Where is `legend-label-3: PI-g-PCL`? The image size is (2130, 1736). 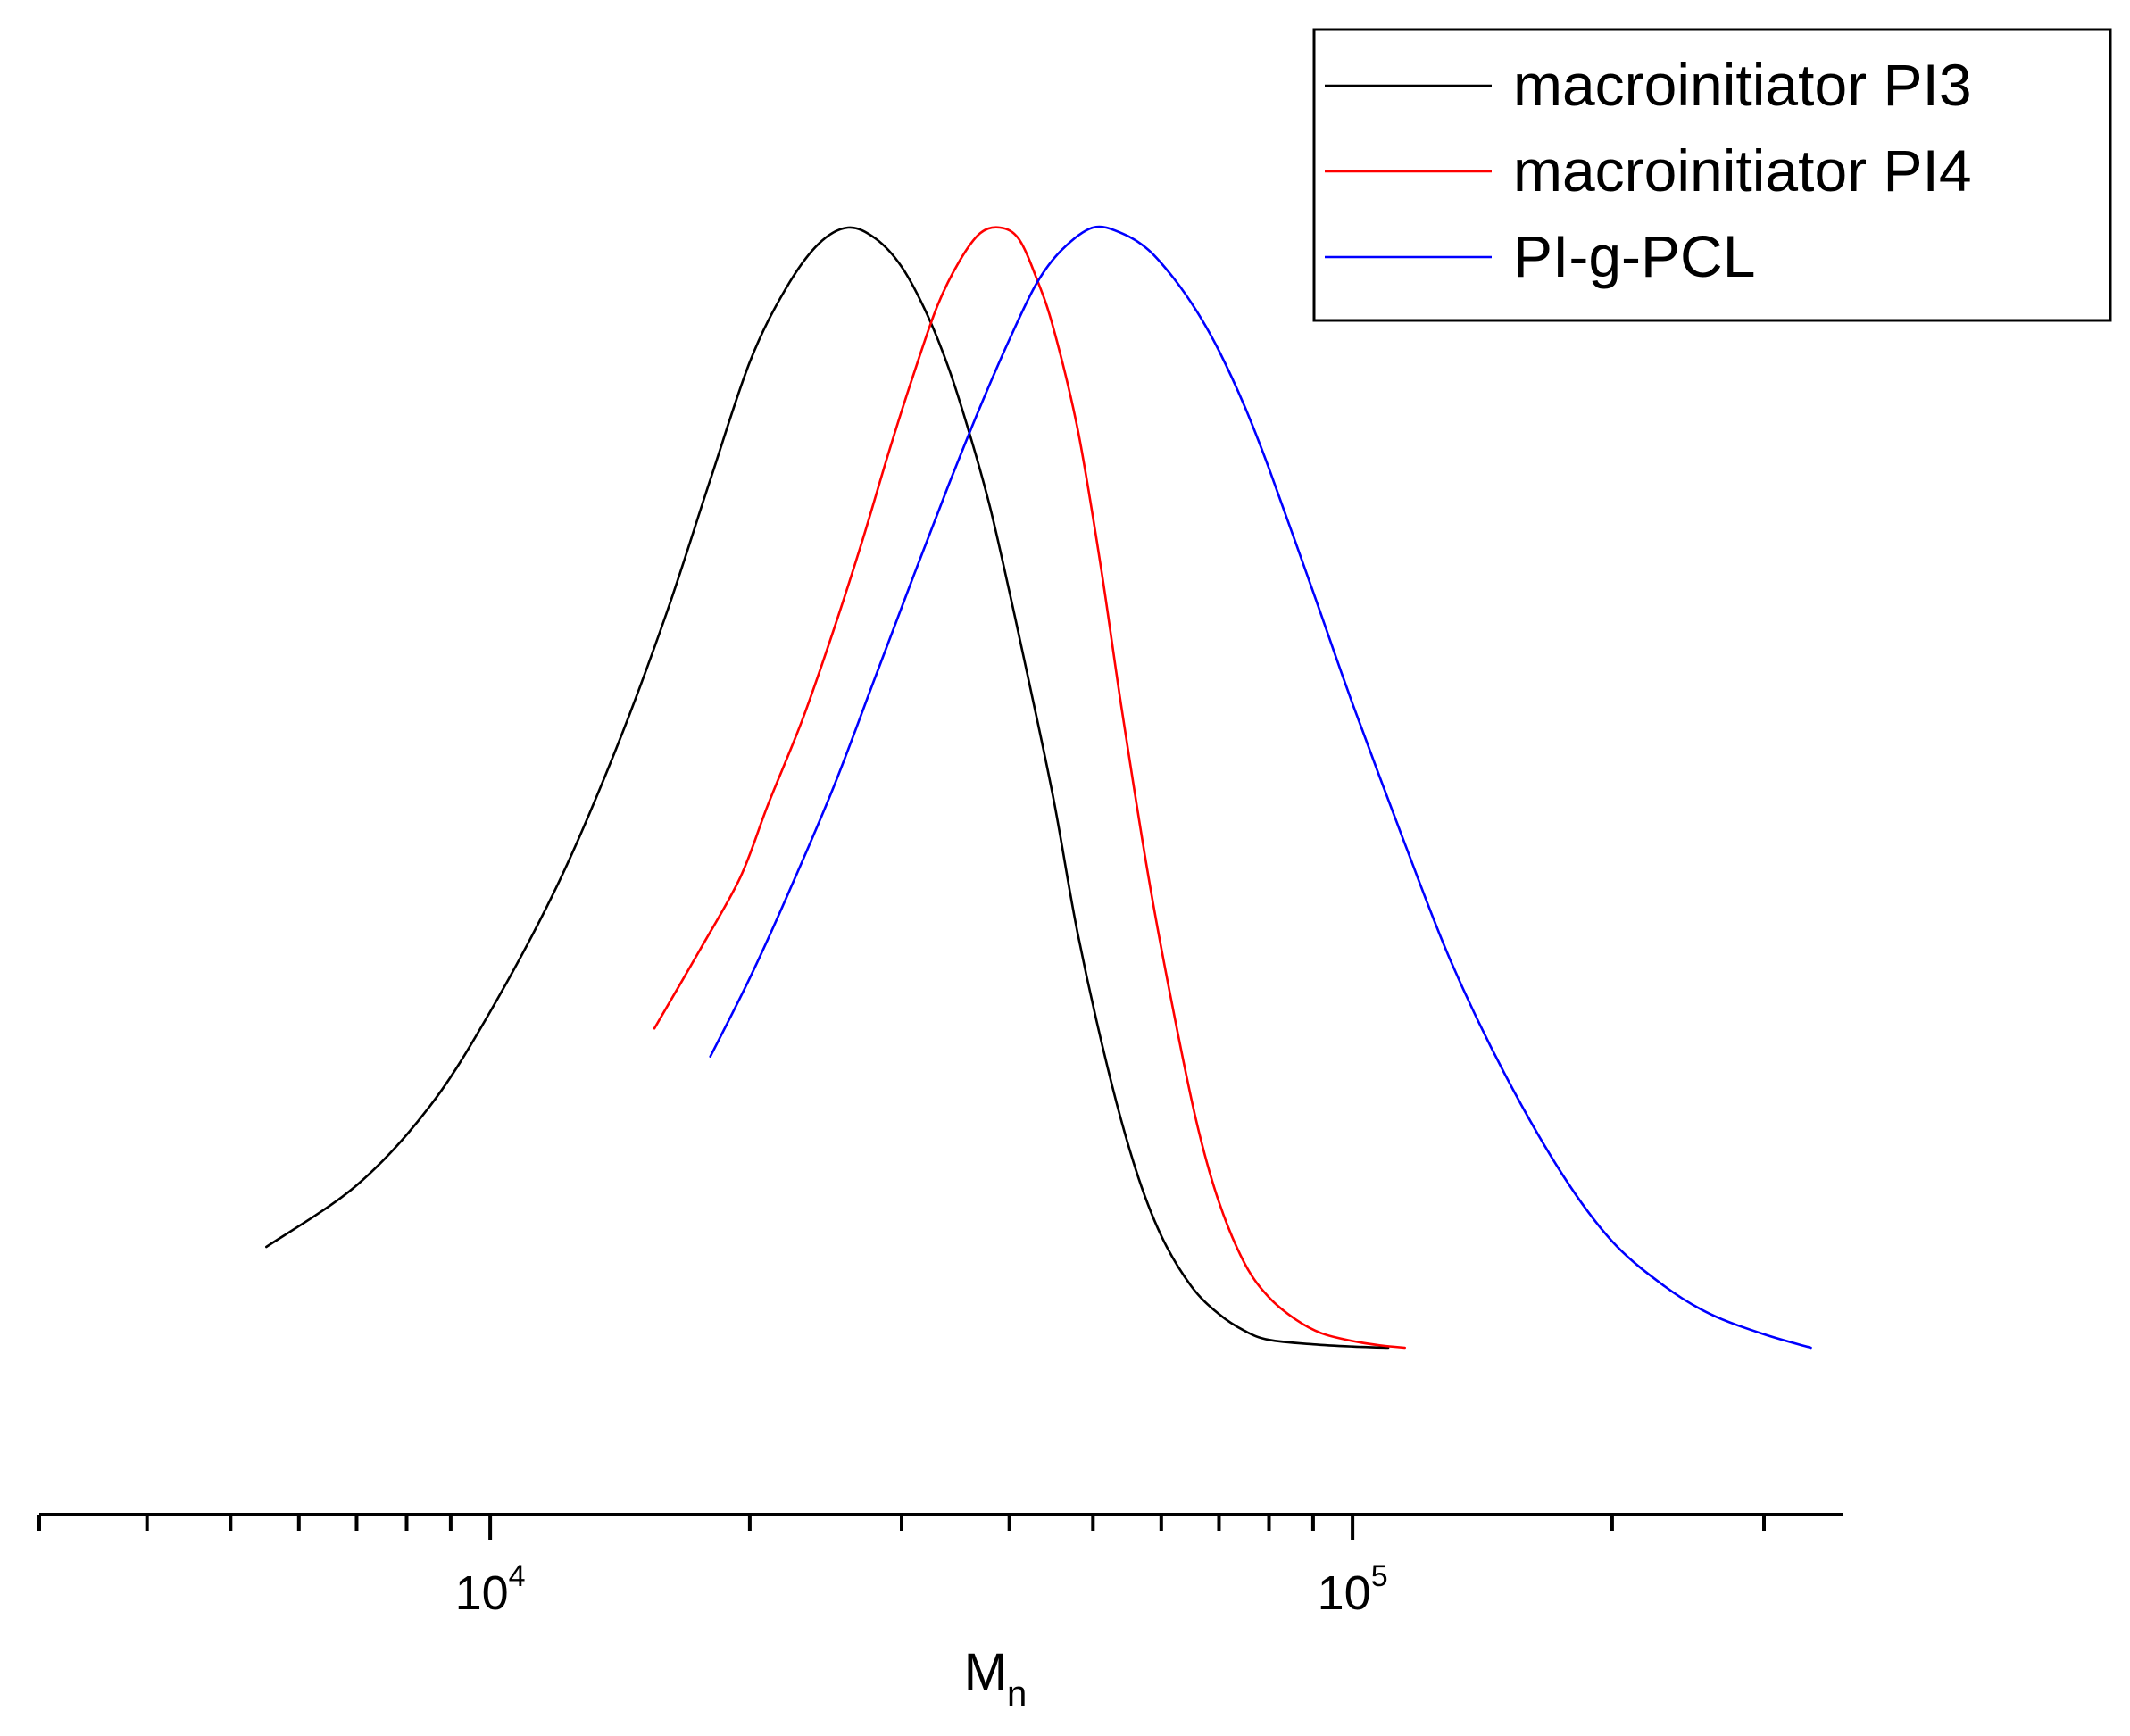 legend-label-3: PI-g-PCL is located at coordinates (1634, 256).